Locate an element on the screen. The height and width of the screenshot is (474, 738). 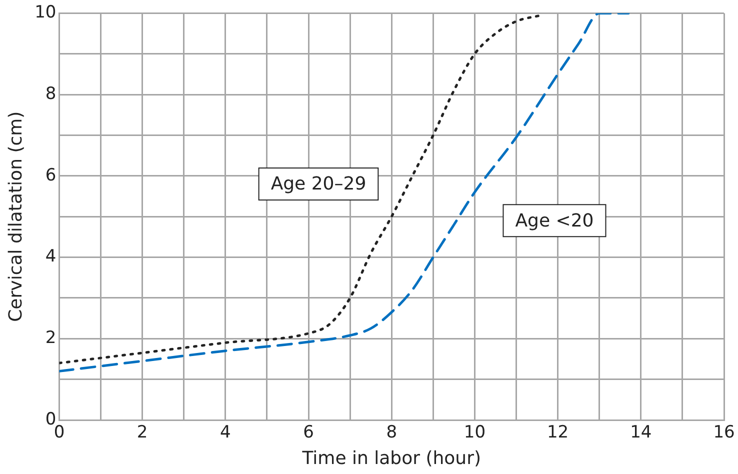
y-tick-label: 6 is located at coordinates (50, 175).